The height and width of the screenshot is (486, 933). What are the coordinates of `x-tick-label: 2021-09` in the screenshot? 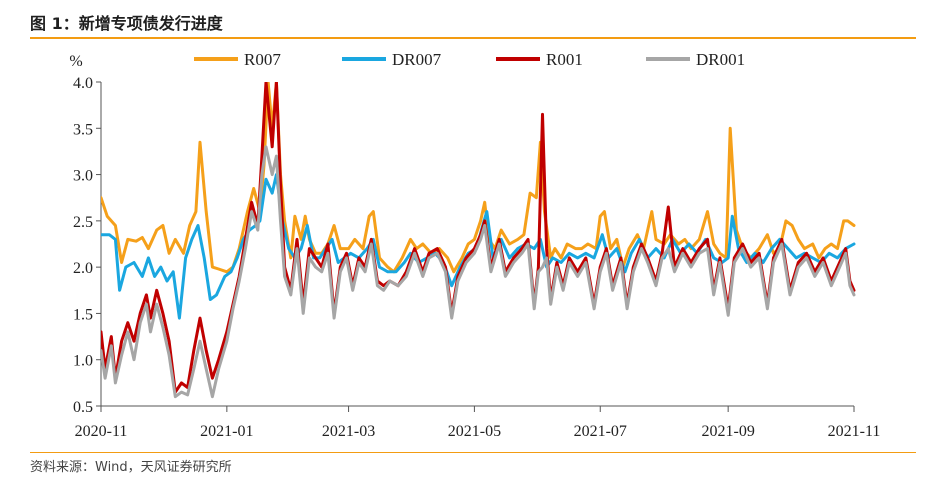 It's located at (727, 431).